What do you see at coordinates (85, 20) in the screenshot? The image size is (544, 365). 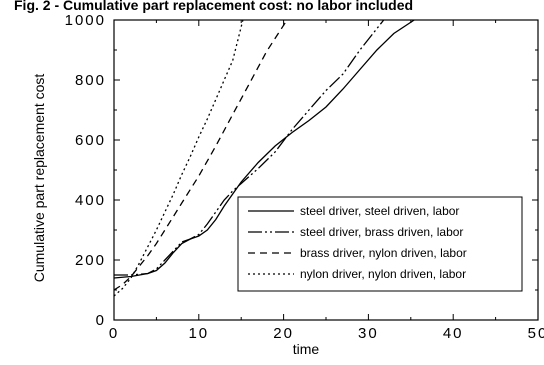 I see `y-tick-label: 1000` at bounding box center [85, 20].